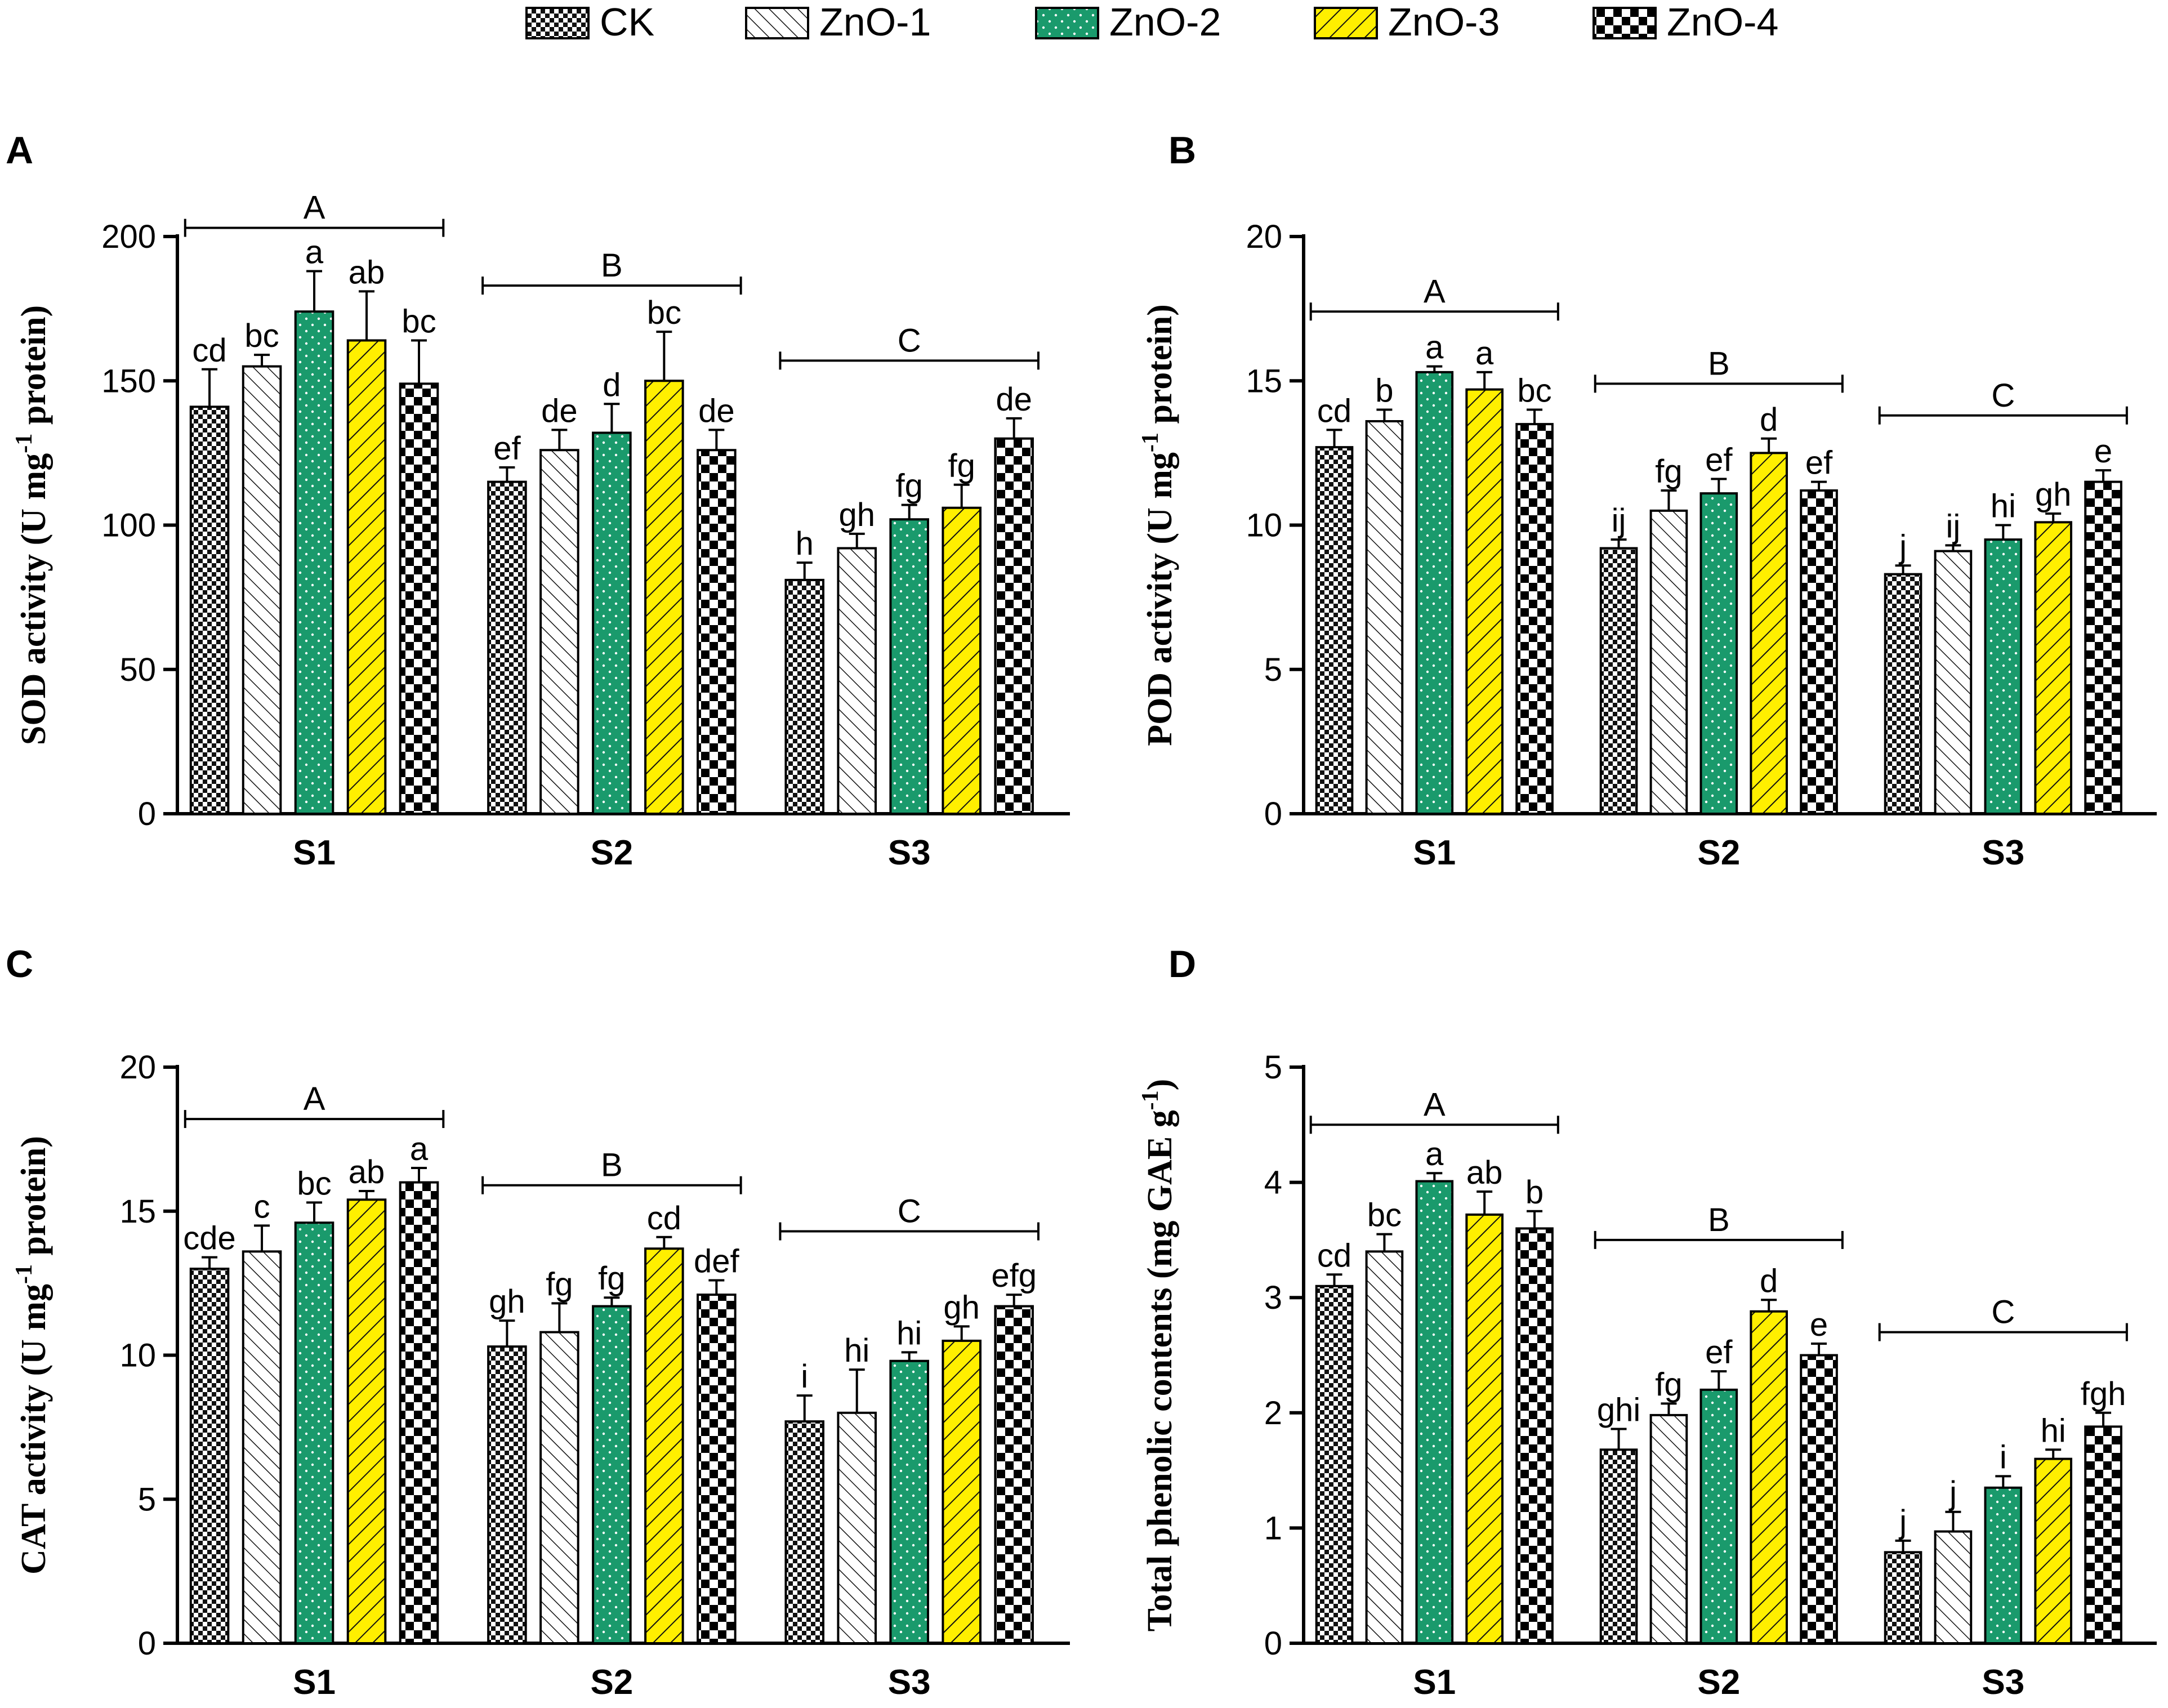 This screenshot has width=2168, height=1708. Describe the element at coordinates (2103, 1394) in the screenshot. I see `significance-letter: fgh` at that location.